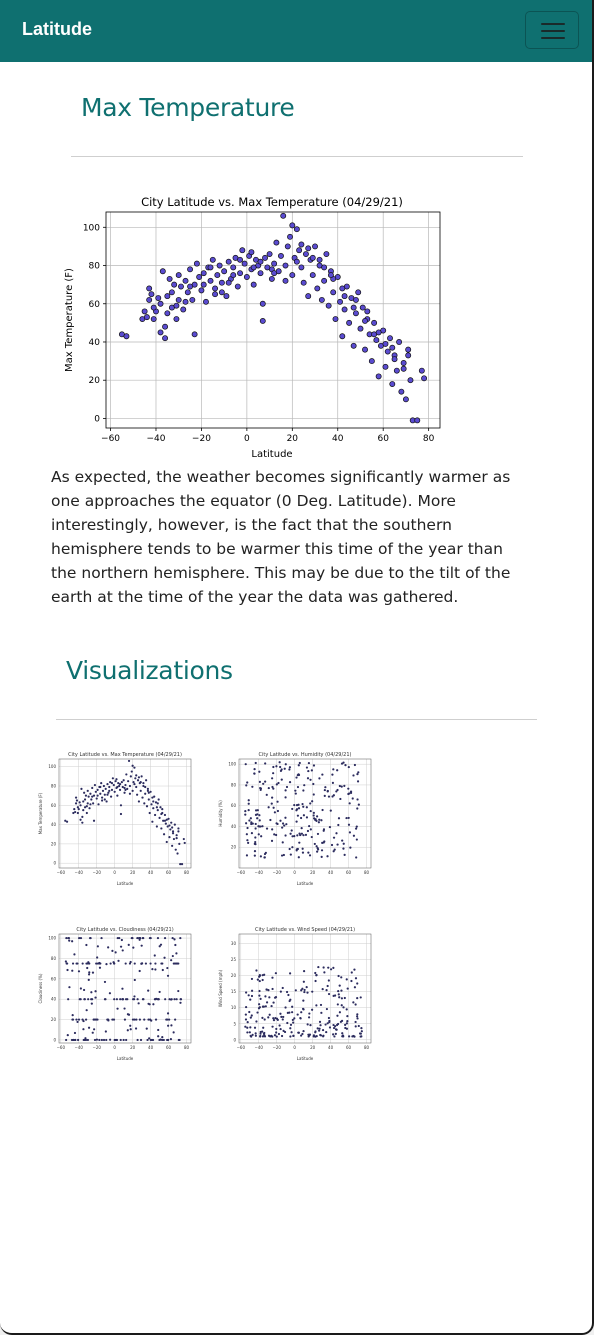 The image size is (594, 1335). Describe the element at coordinates (69, 320) in the screenshot. I see `y-axis-label: Max Temperature (F)` at that location.